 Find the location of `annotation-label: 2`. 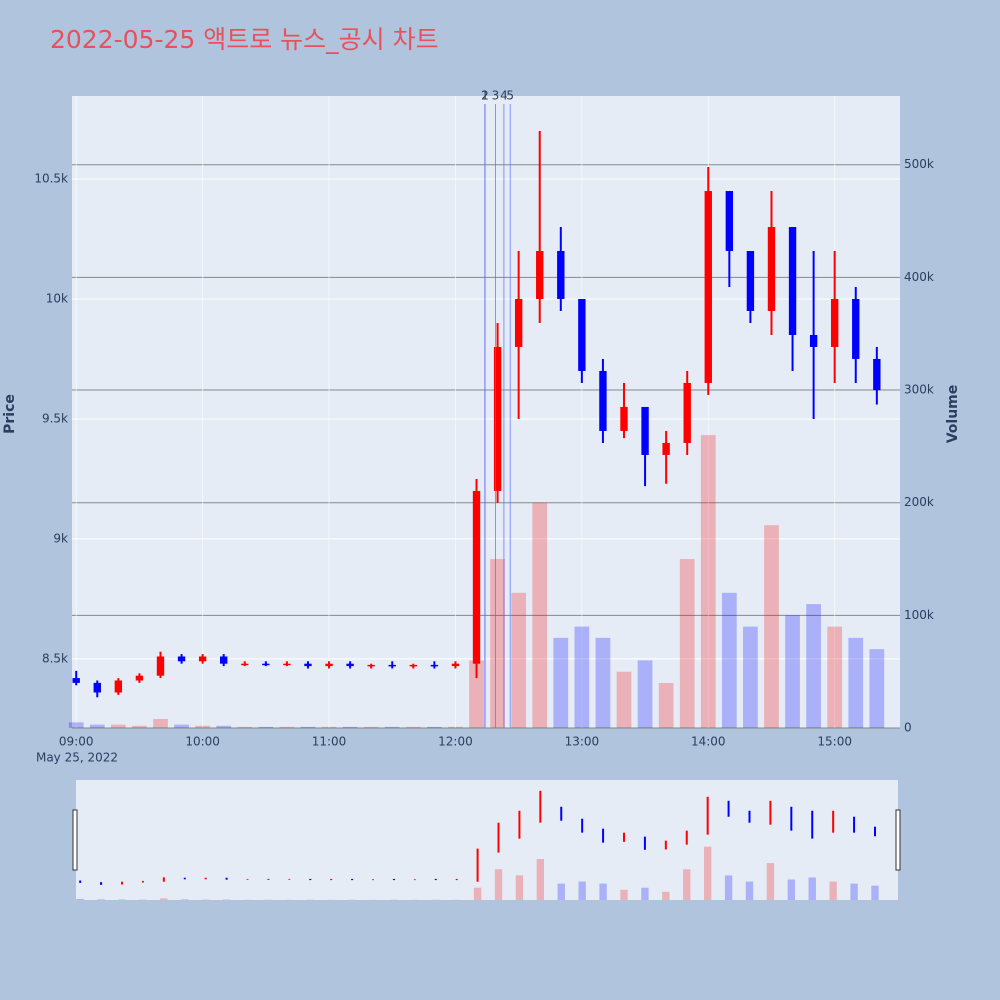

annotation-label: 2 is located at coordinates (485, 96).